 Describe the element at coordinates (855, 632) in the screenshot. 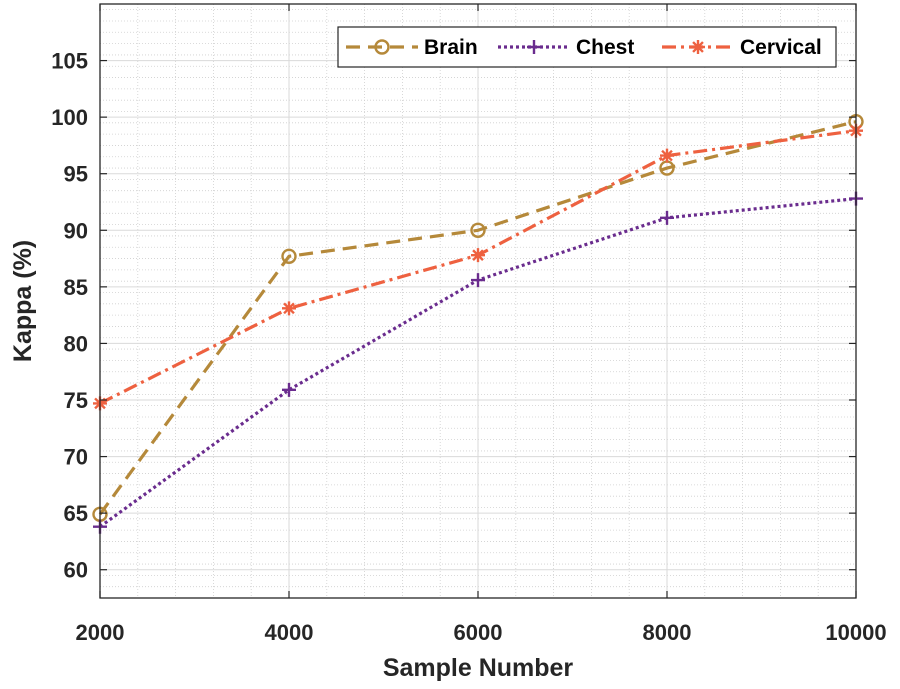

I see `x-tick-label: 10000` at that location.